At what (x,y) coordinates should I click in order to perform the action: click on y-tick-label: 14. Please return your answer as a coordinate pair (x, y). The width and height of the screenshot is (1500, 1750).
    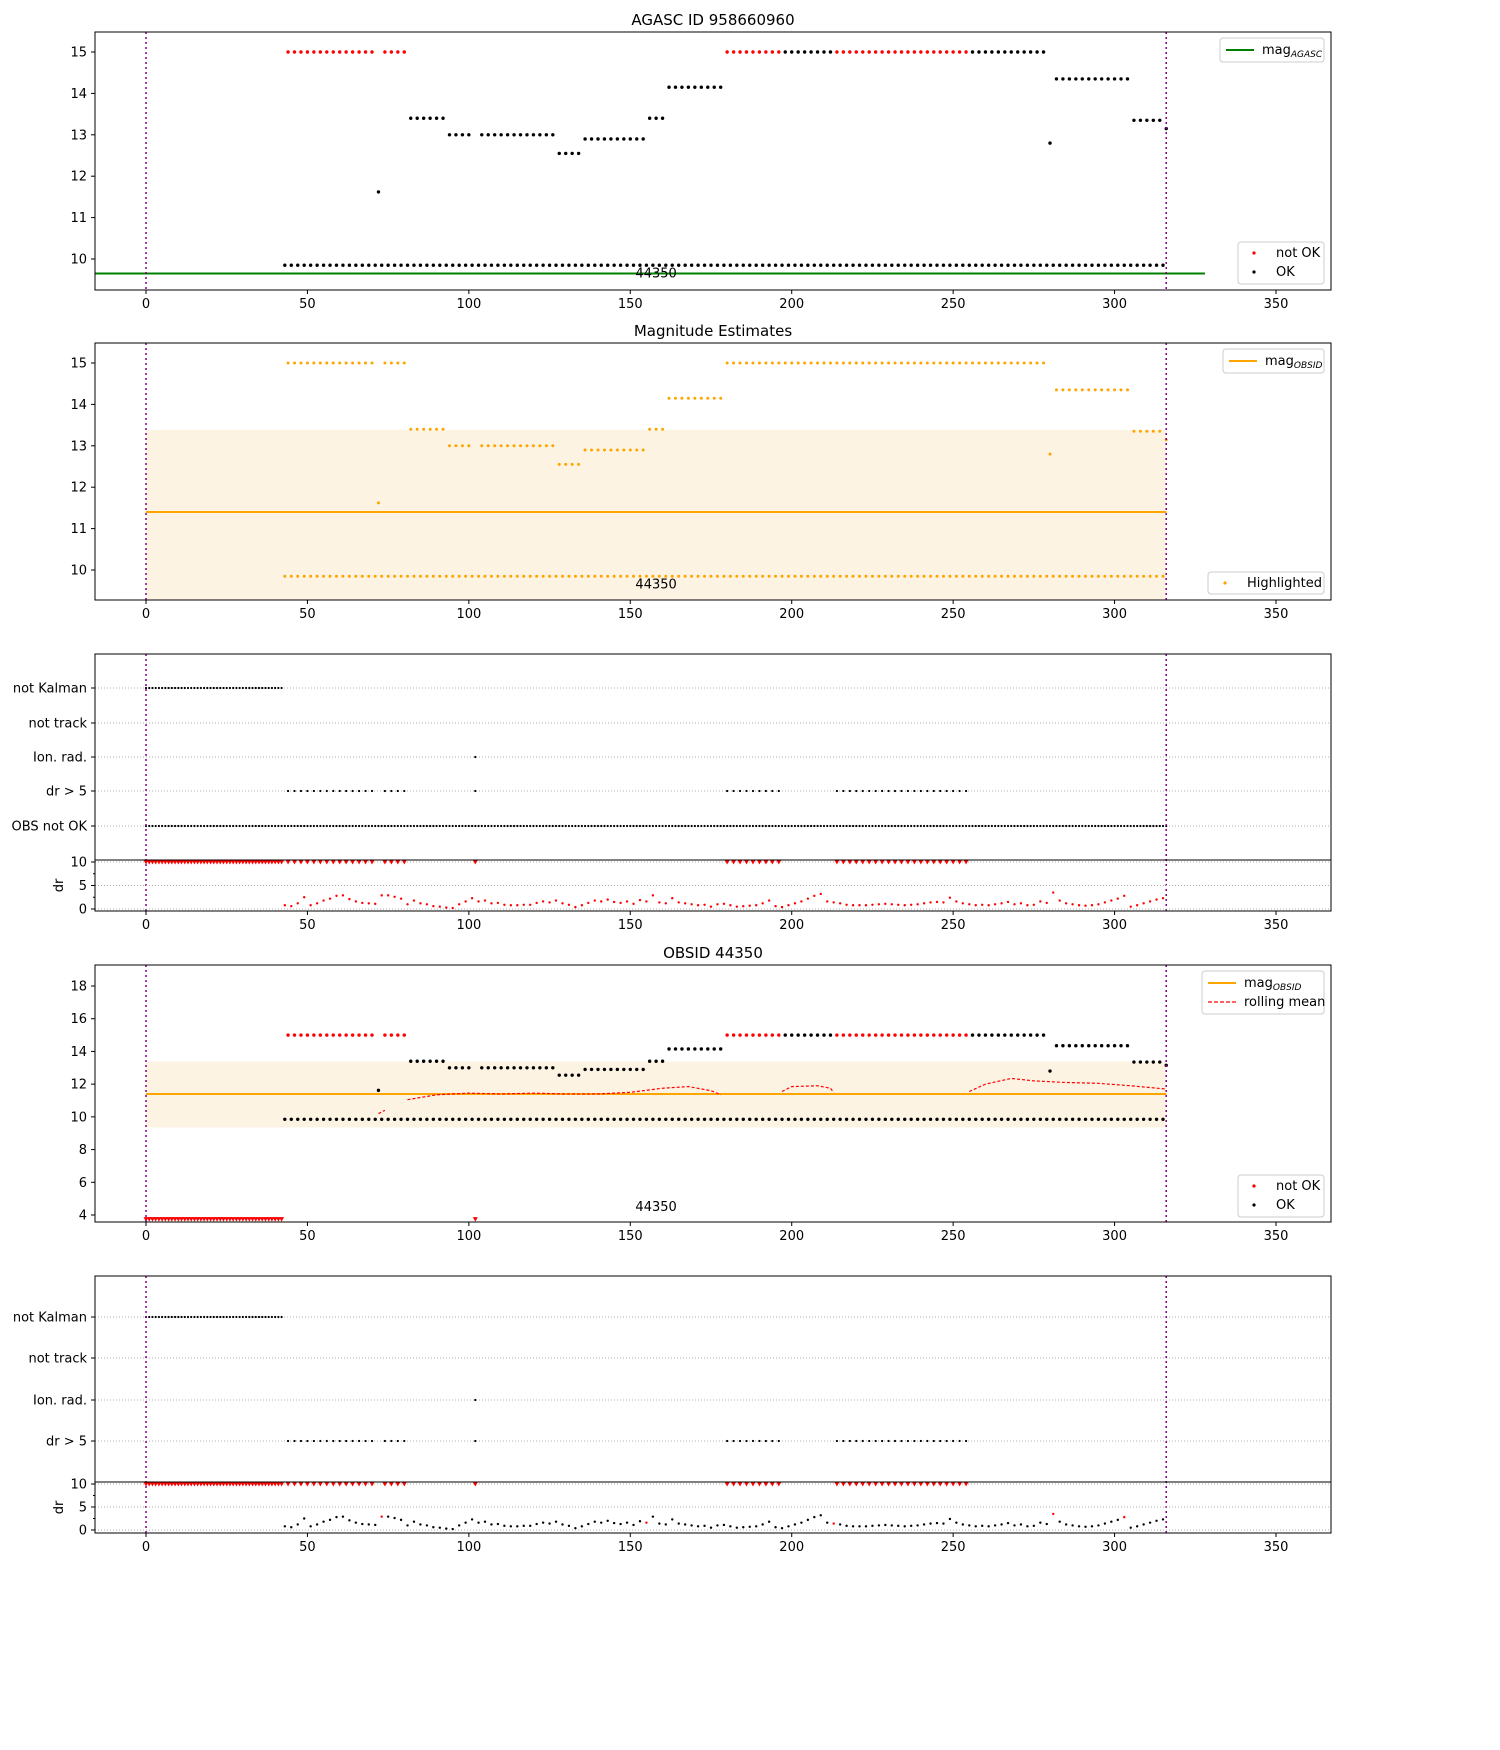
    Looking at the image, I should click on (78, 94).